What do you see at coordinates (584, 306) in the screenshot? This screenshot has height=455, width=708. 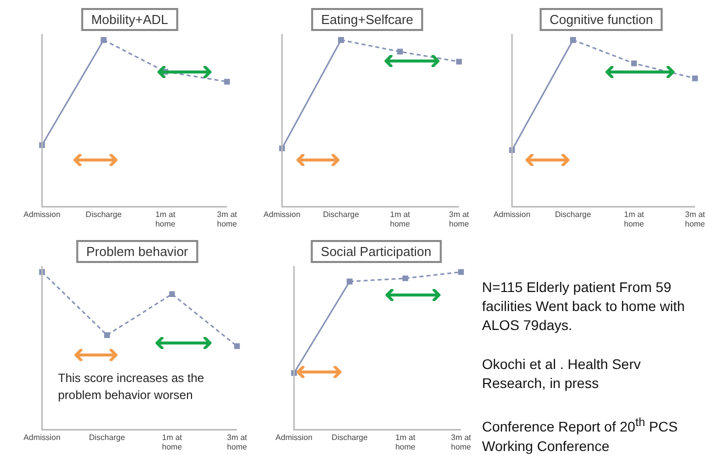 I see `text: N=115 Elderly patient From 59 facilities Went back to home with ALOS 79days.` at bounding box center [584, 306].